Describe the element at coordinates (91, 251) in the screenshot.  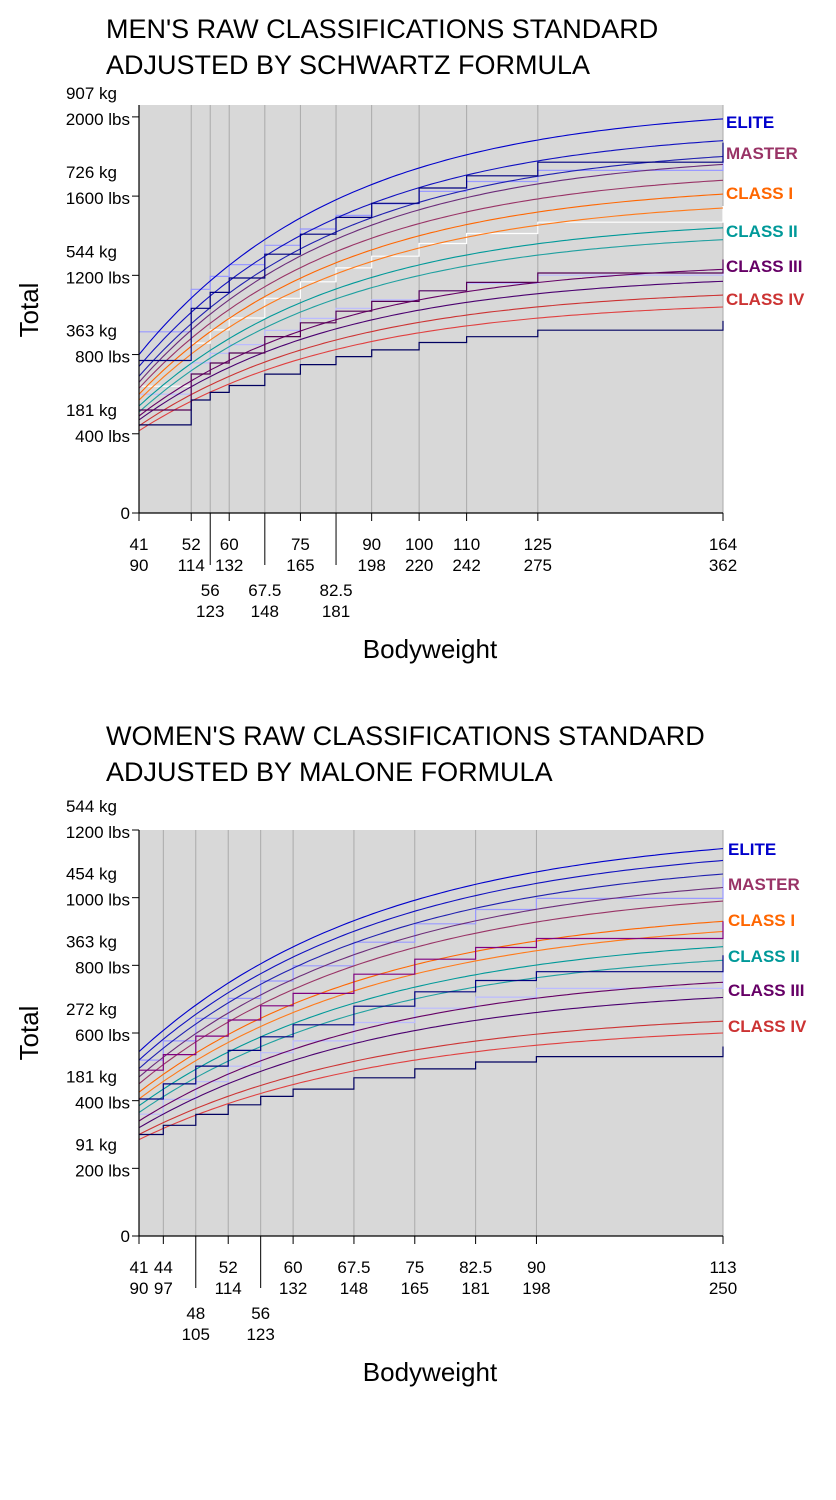
I see `y-tick-label-kg: 544 kg` at that location.